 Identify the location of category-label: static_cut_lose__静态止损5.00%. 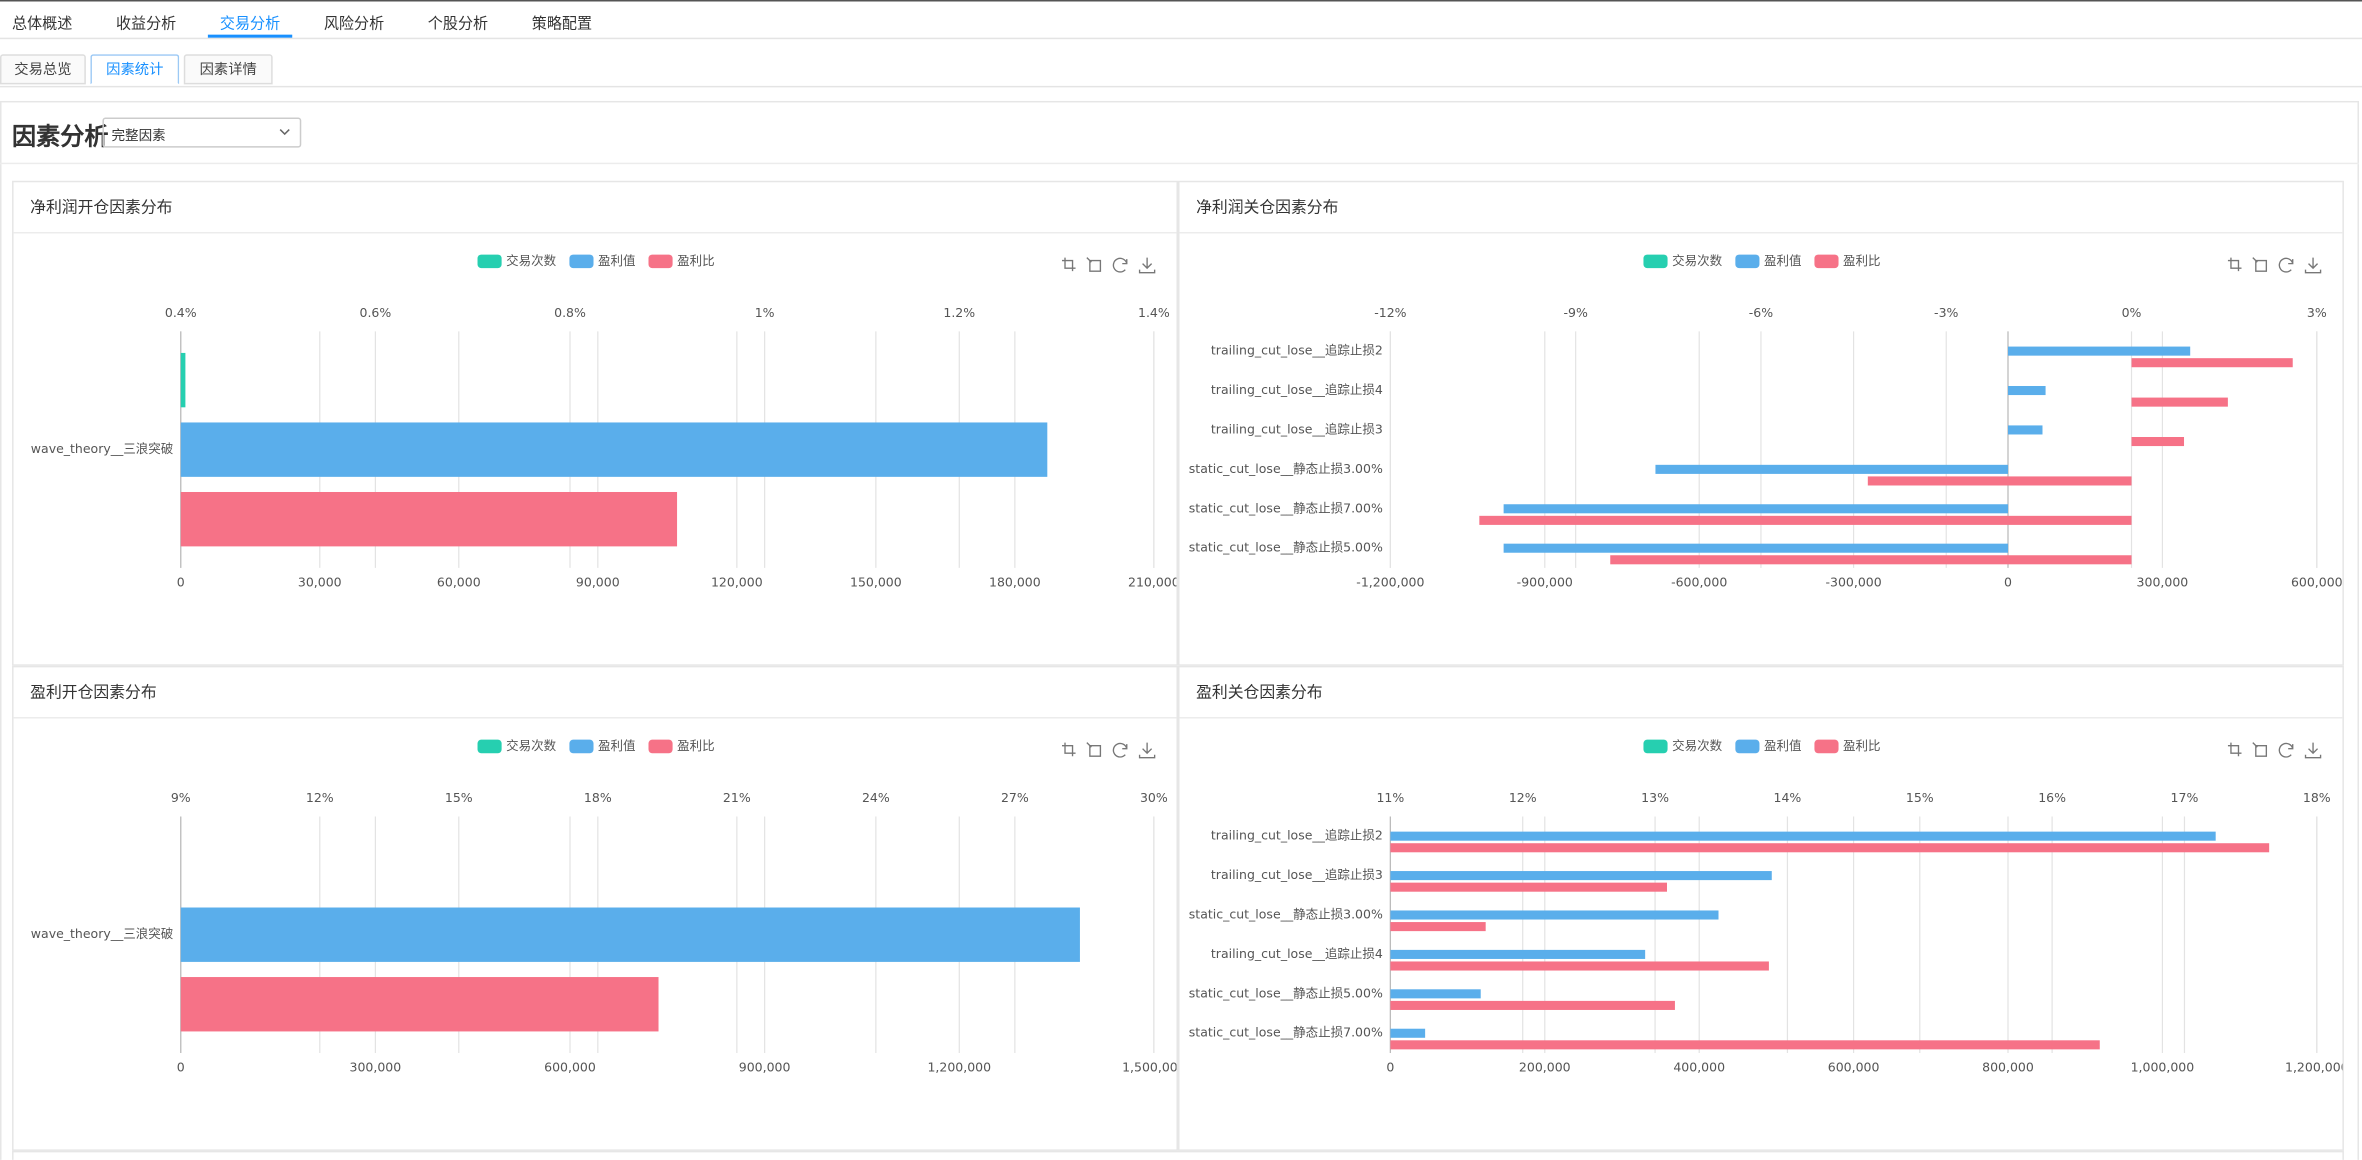
(1286, 992).